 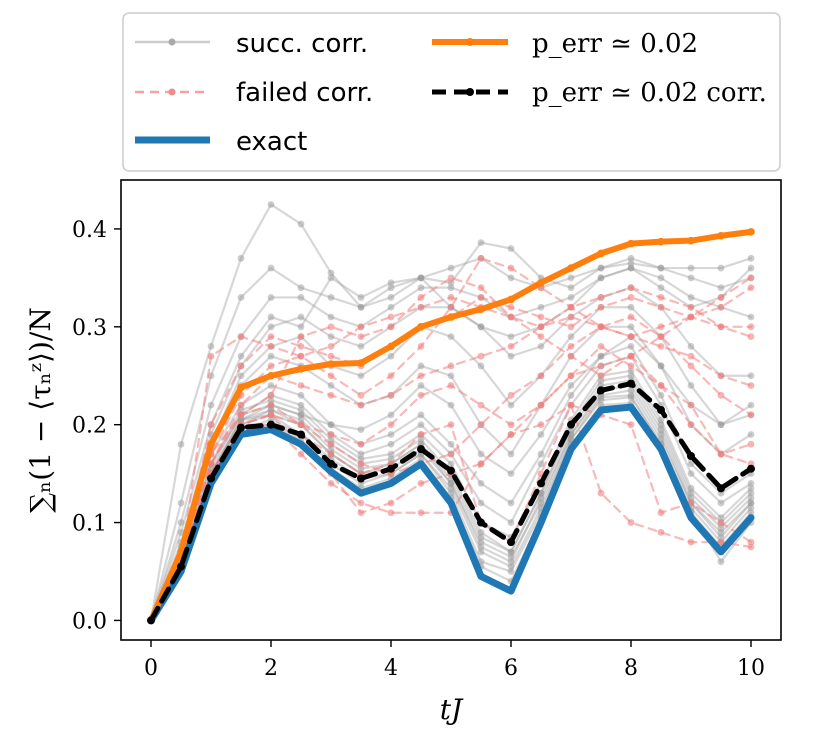 I want to click on x-tick-label: 4, so click(x=391, y=668).